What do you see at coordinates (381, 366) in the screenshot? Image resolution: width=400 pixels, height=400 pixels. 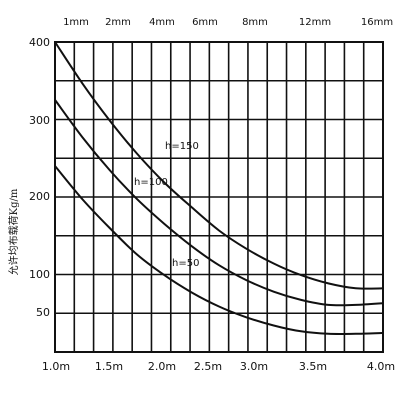 I see `x-bottom-tick-7: 4.0m` at bounding box center [381, 366].